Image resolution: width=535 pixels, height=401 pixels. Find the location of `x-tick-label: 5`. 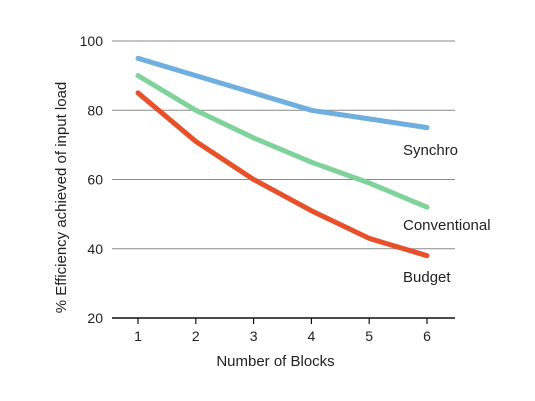

x-tick-label: 5 is located at coordinates (369, 336).